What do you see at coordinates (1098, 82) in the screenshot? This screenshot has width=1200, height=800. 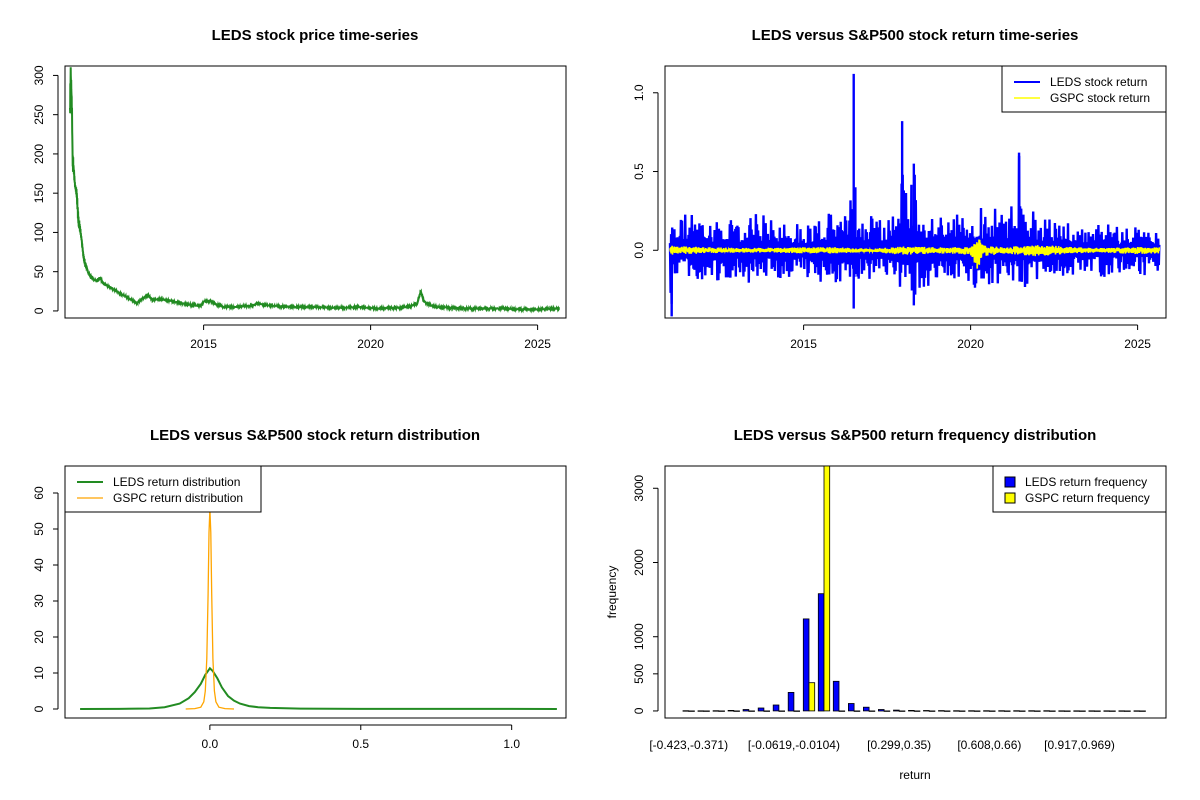 I see `legend-label: LEDS stock return` at bounding box center [1098, 82].